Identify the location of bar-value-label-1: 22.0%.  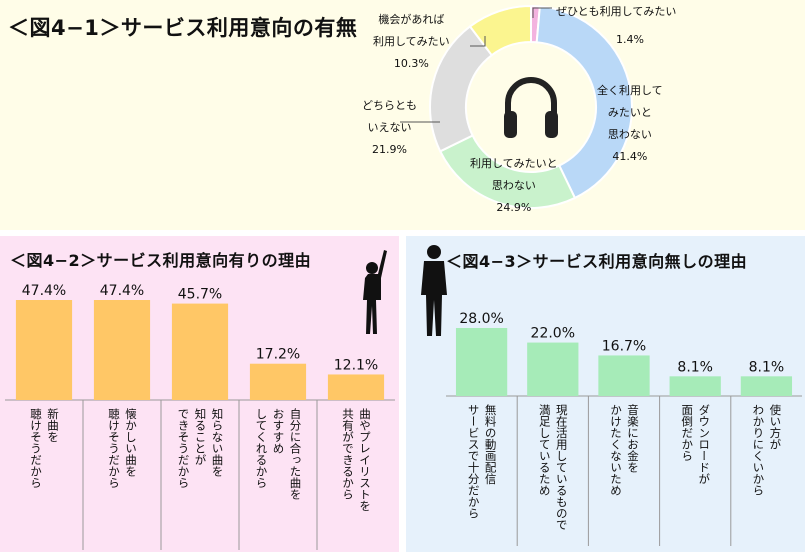
(553, 334).